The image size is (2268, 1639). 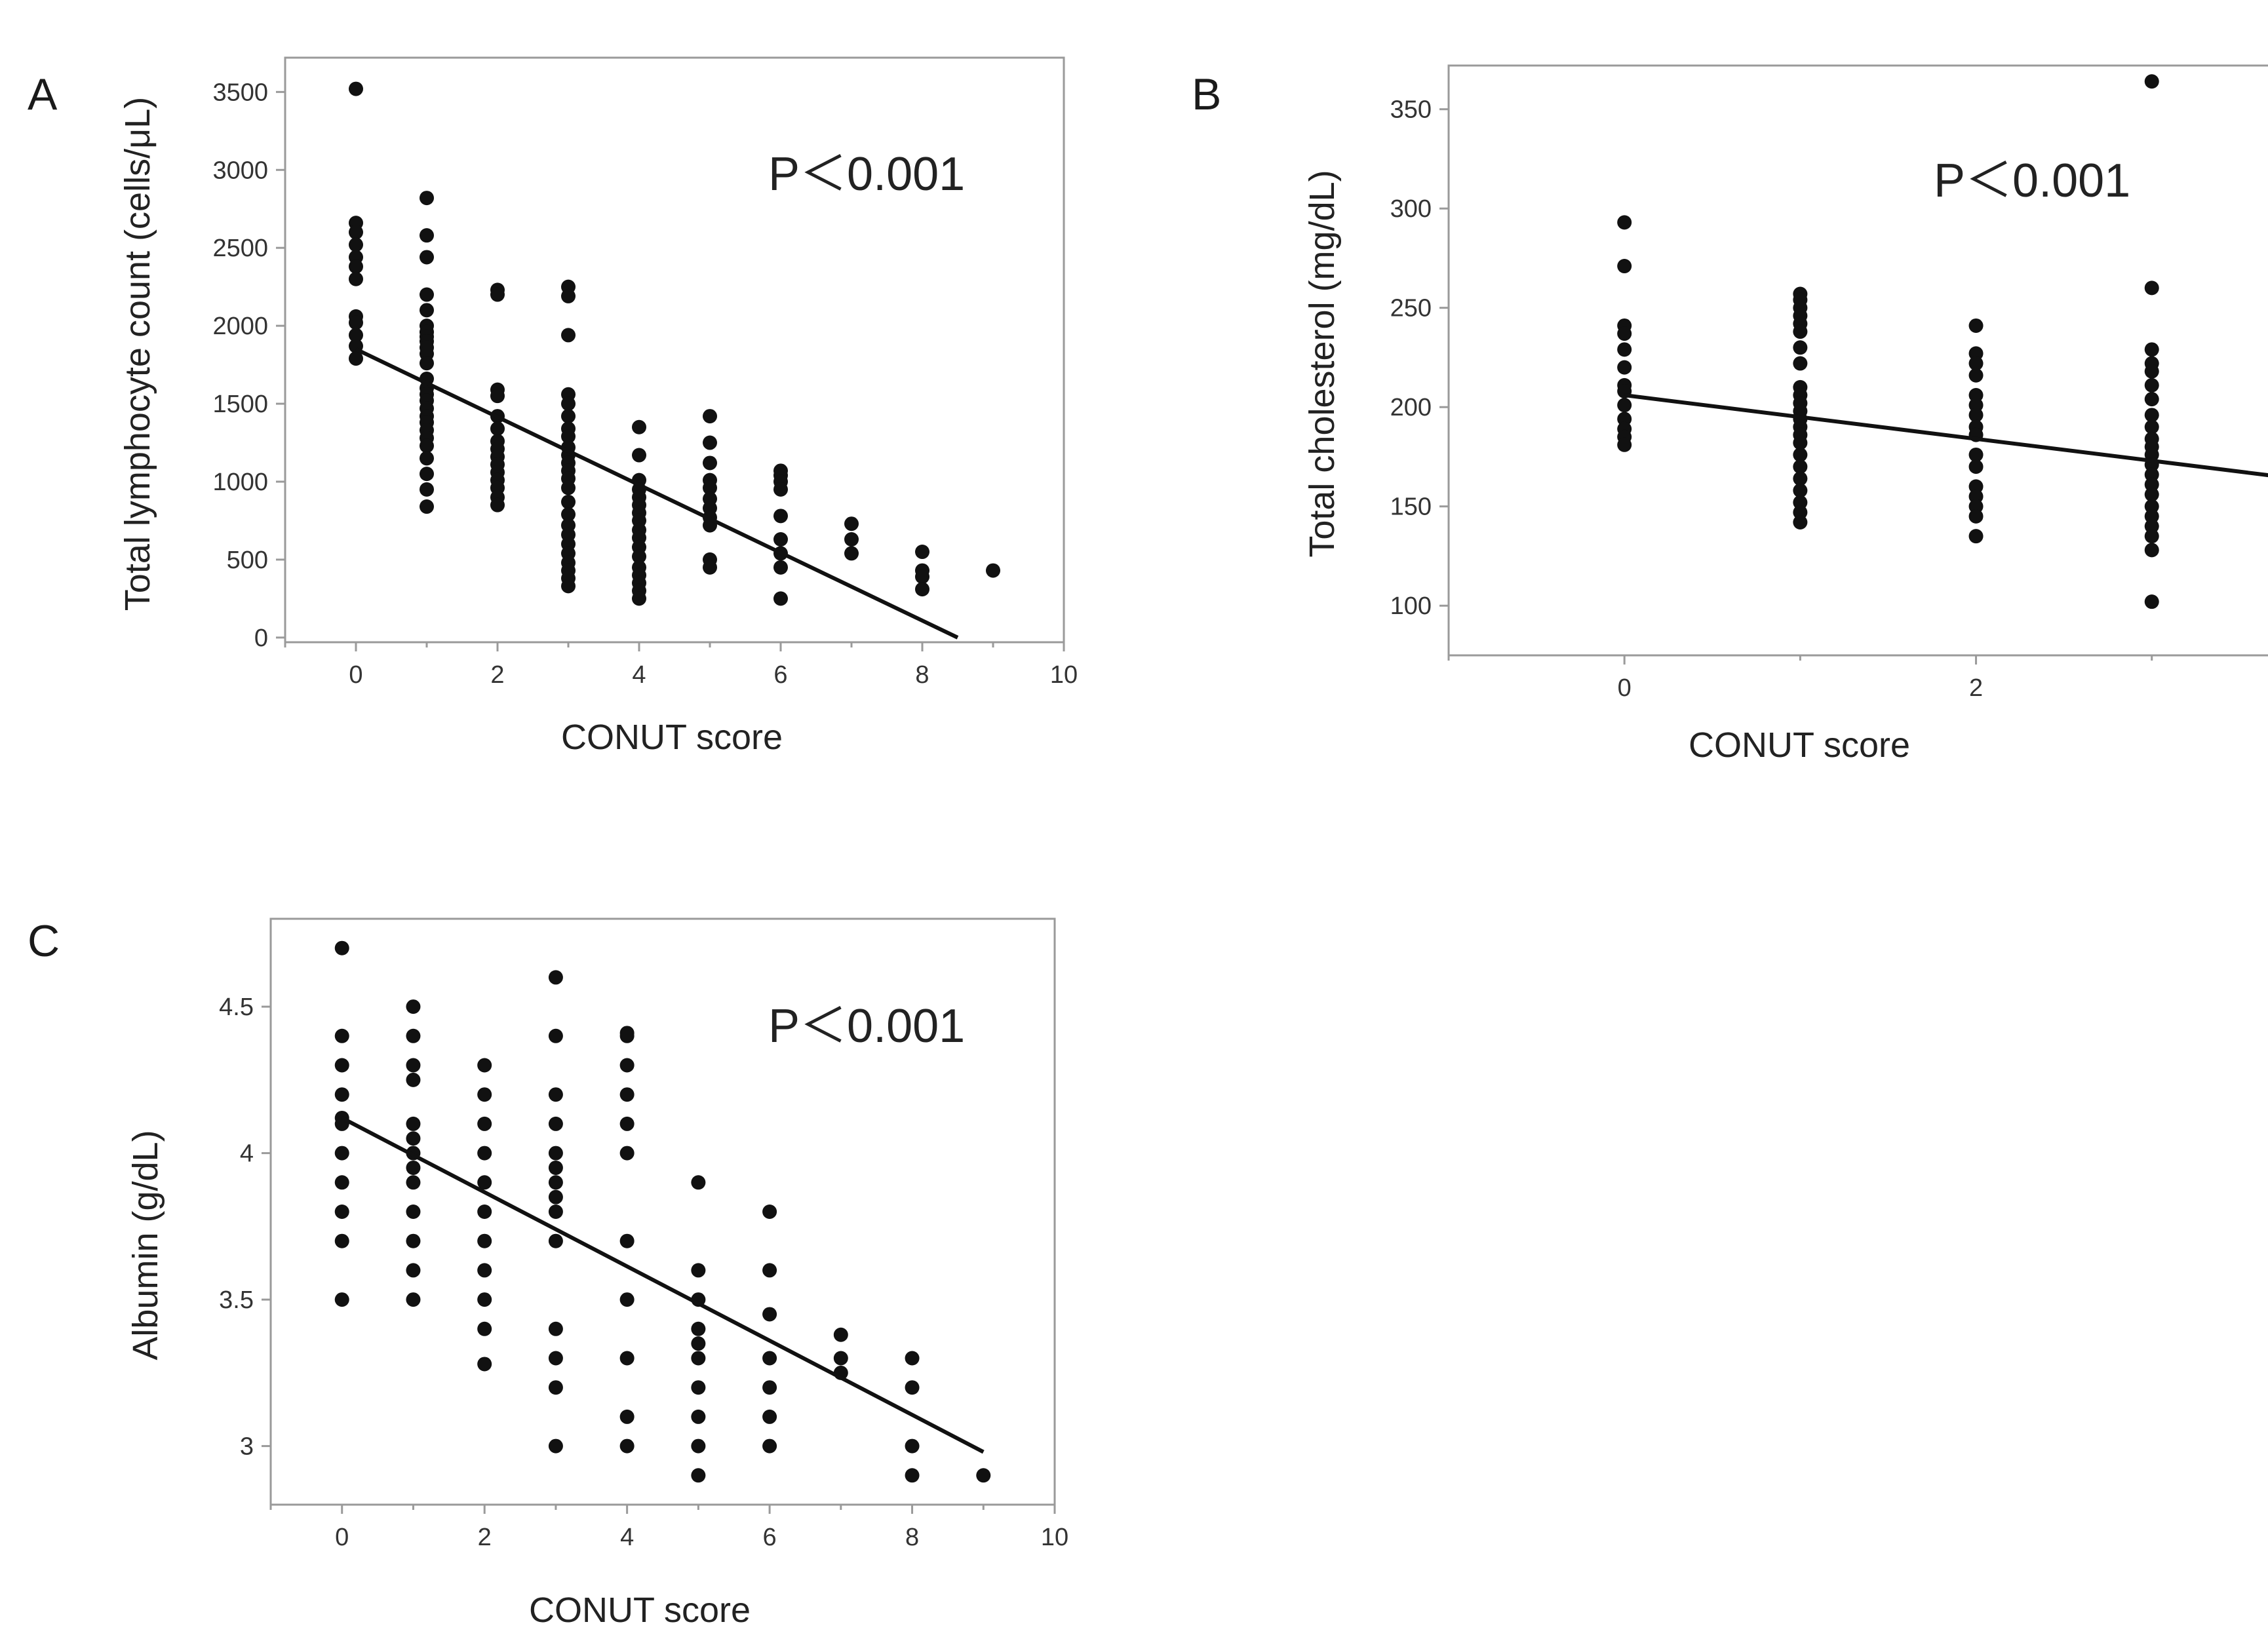 What do you see at coordinates (1411, 507) in the screenshot?
I see `y-tick-label-B: 150` at bounding box center [1411, 507].